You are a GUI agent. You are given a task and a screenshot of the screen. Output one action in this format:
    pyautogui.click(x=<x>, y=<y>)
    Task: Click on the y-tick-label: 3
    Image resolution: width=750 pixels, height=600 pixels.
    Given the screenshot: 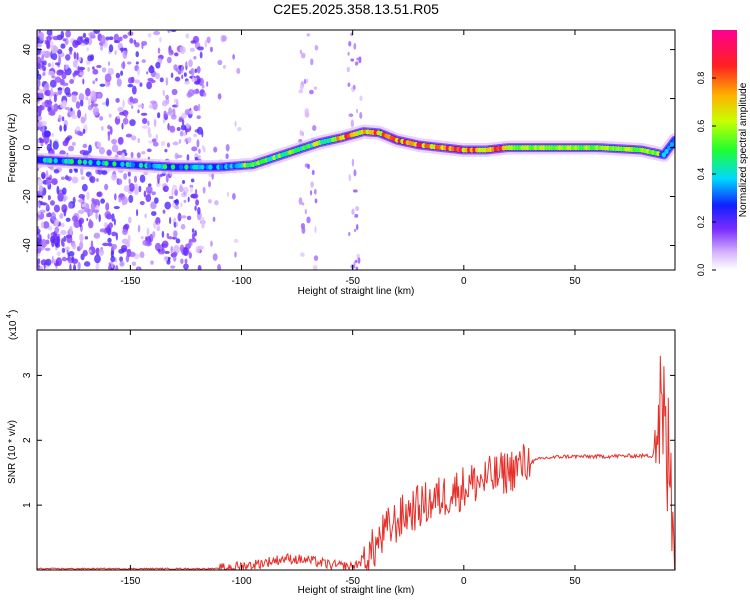 What is the action you would take?
    pyautogui.click(x=27, y=375)
    